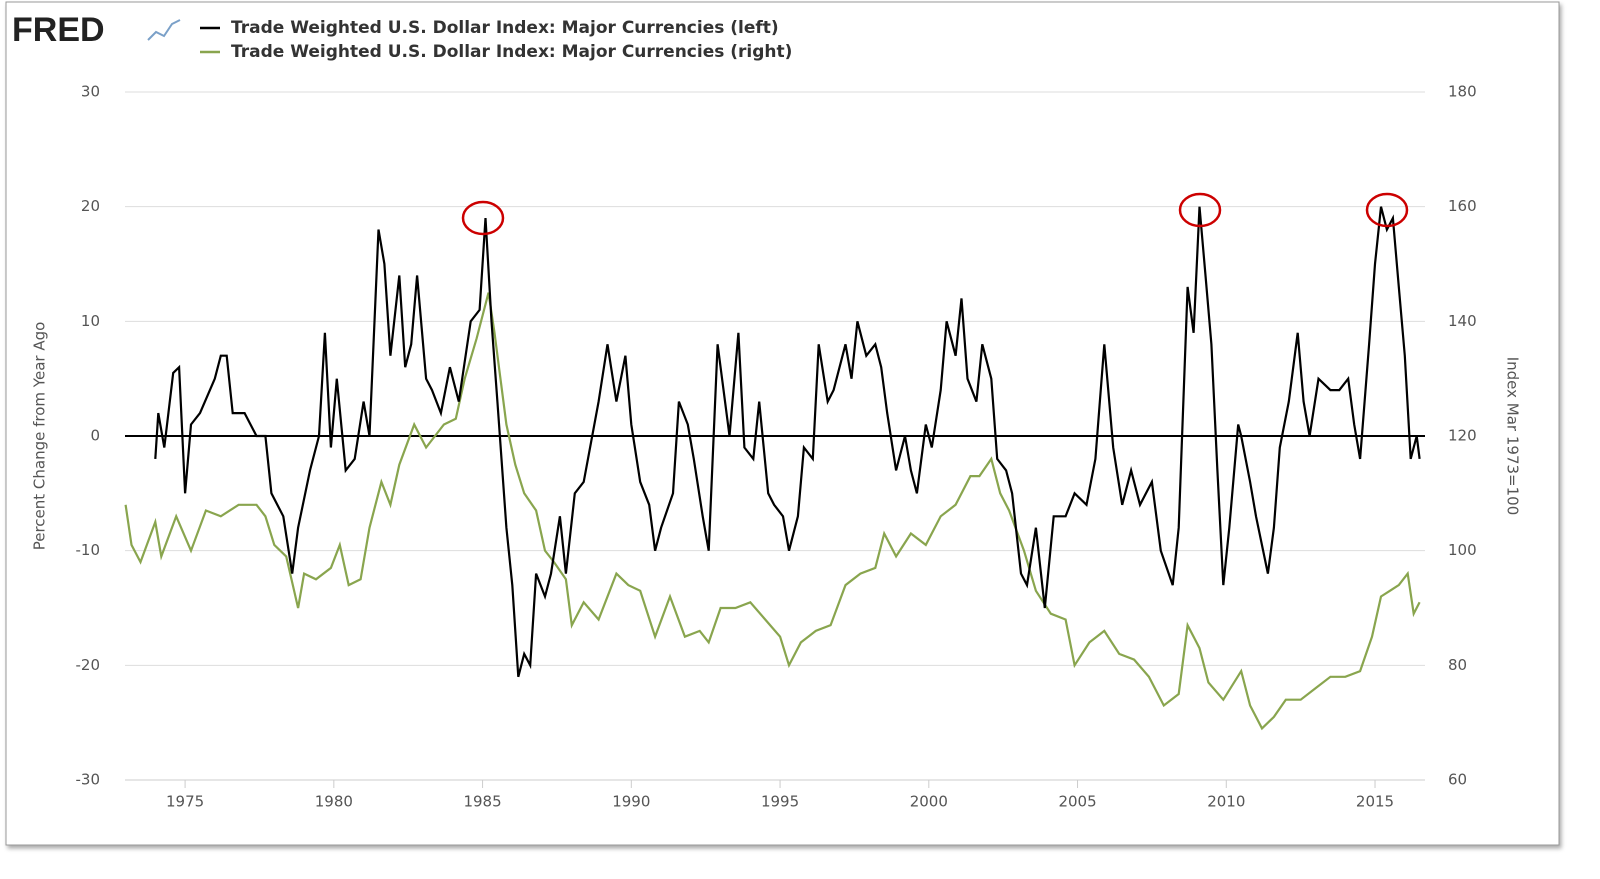 This screenshot has width=1600, height=879. Describe the element at coordinates (90, 206) in the screenshot. I see `y-tick-label: 20` at that location.